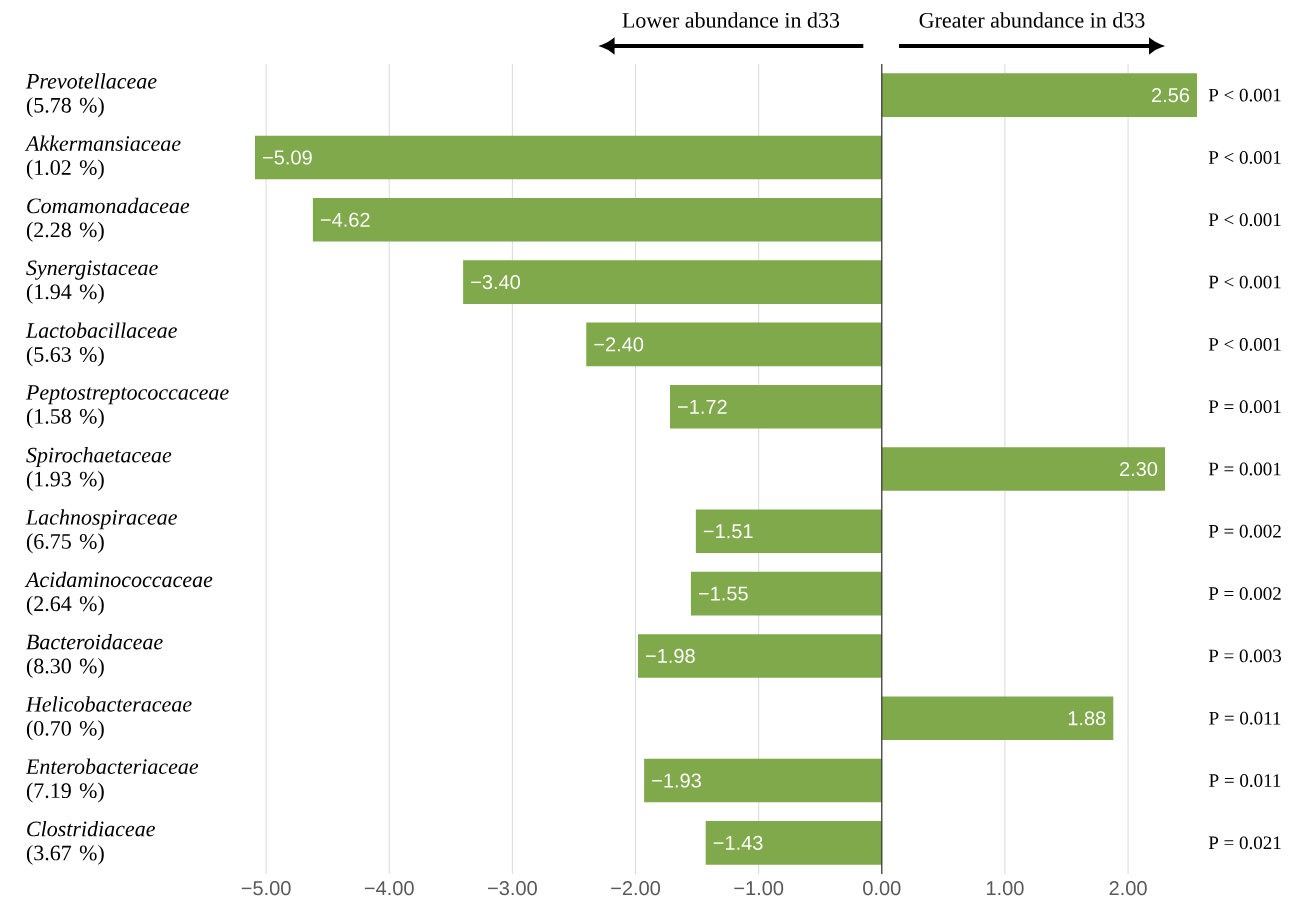  What do you see at coordinates (1087, 718) in the screenshot?
I see `data-label: 1.88` at bounding box center [1087, 718].